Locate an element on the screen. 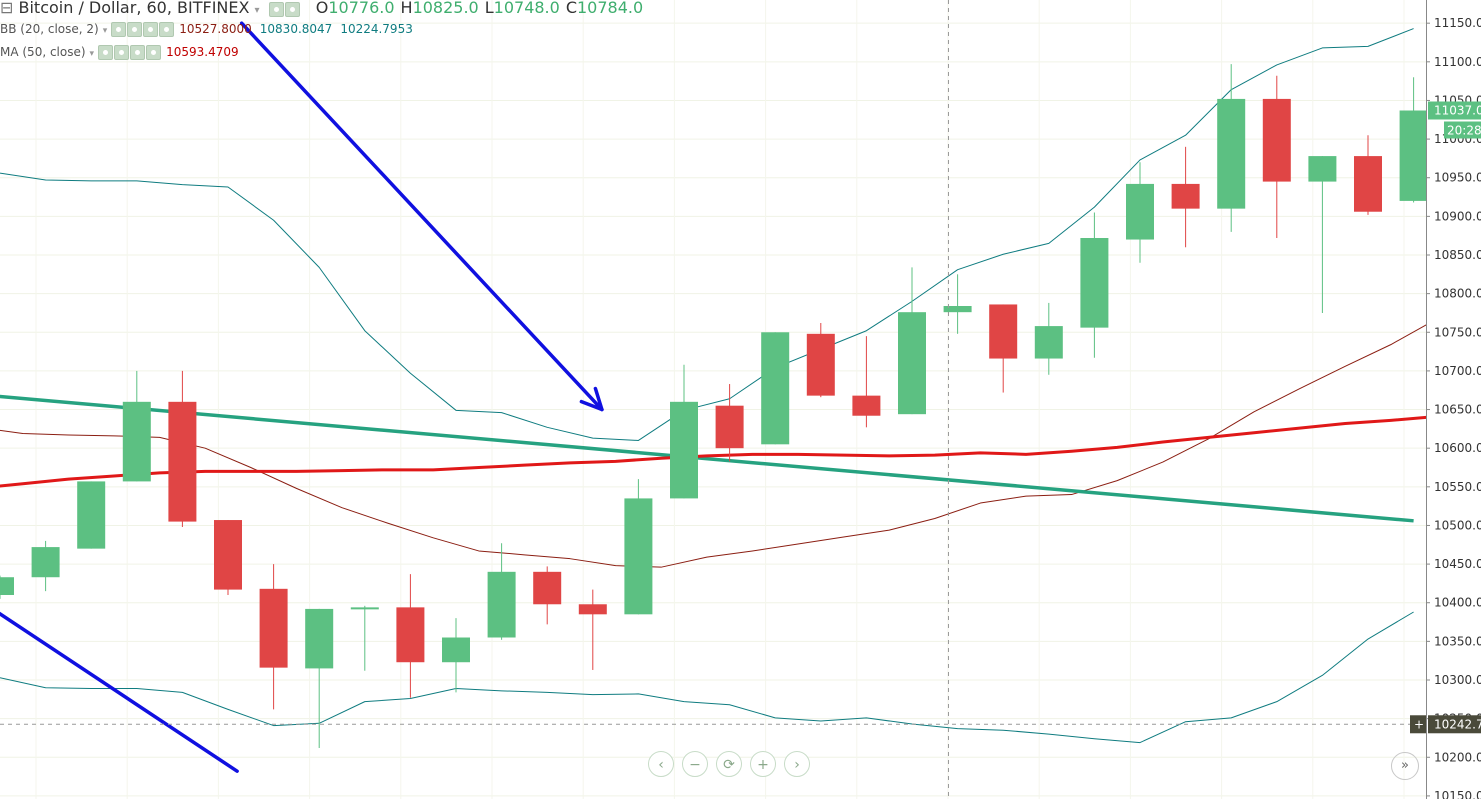 The height and width of the screenshot is (799, 1481). price-tick-label: 10850.0 is located at coordinates (1457, 255).